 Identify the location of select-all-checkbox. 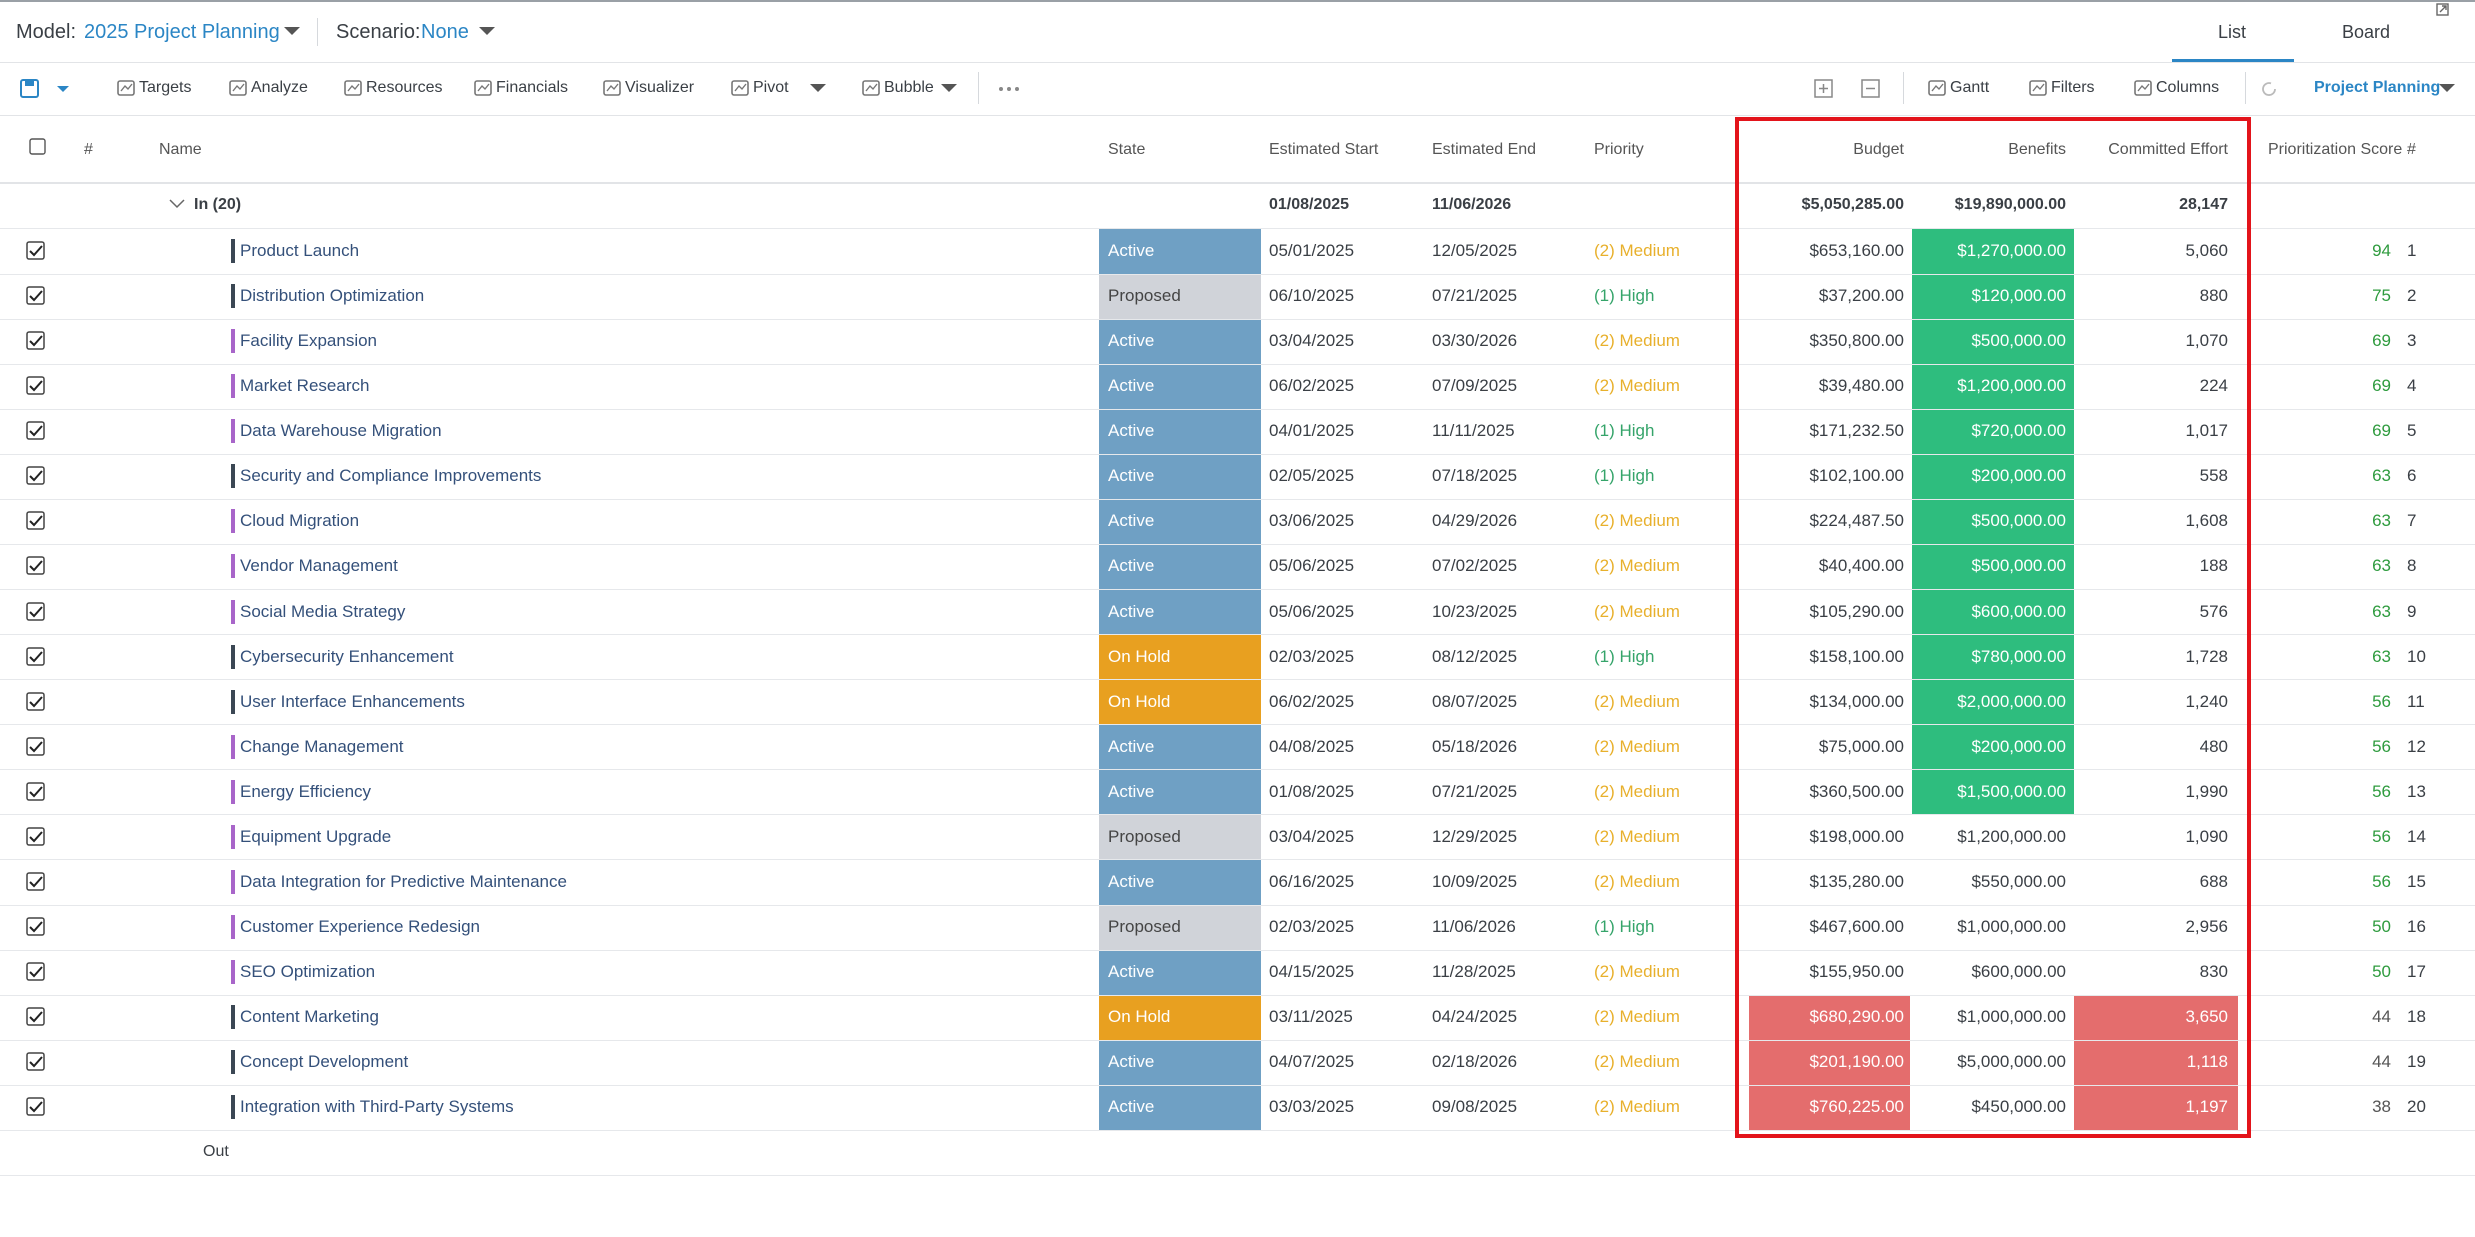
(38, 147).